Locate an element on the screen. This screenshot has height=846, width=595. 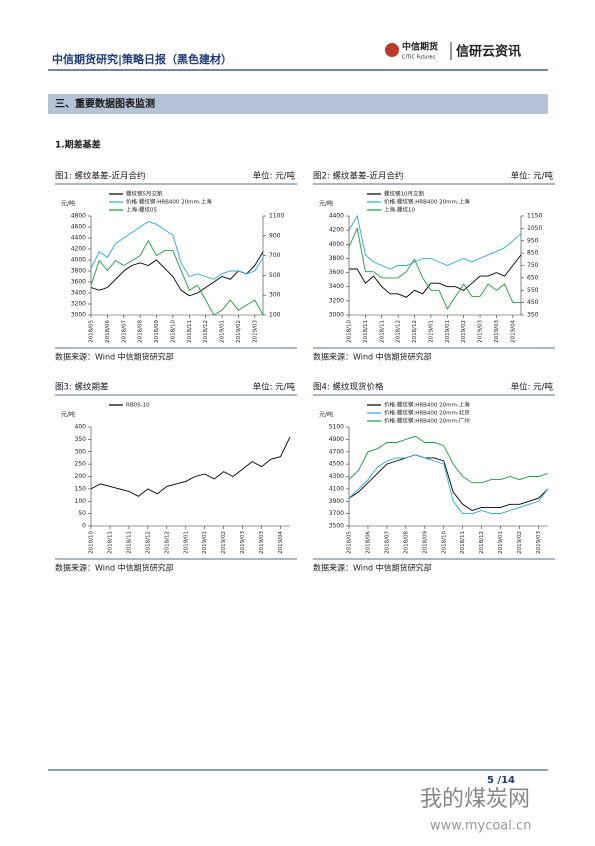
watermark-cn: 我的煤炭网 is located at coordinates (475, 799).